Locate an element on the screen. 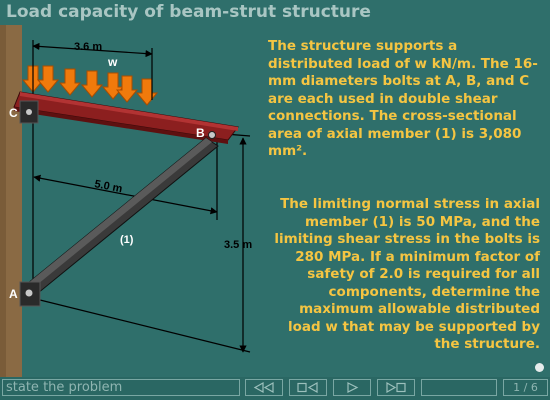 The width and height of the screenshot is (550, 400). member-label: (1) is located at coordinates (127, 240).